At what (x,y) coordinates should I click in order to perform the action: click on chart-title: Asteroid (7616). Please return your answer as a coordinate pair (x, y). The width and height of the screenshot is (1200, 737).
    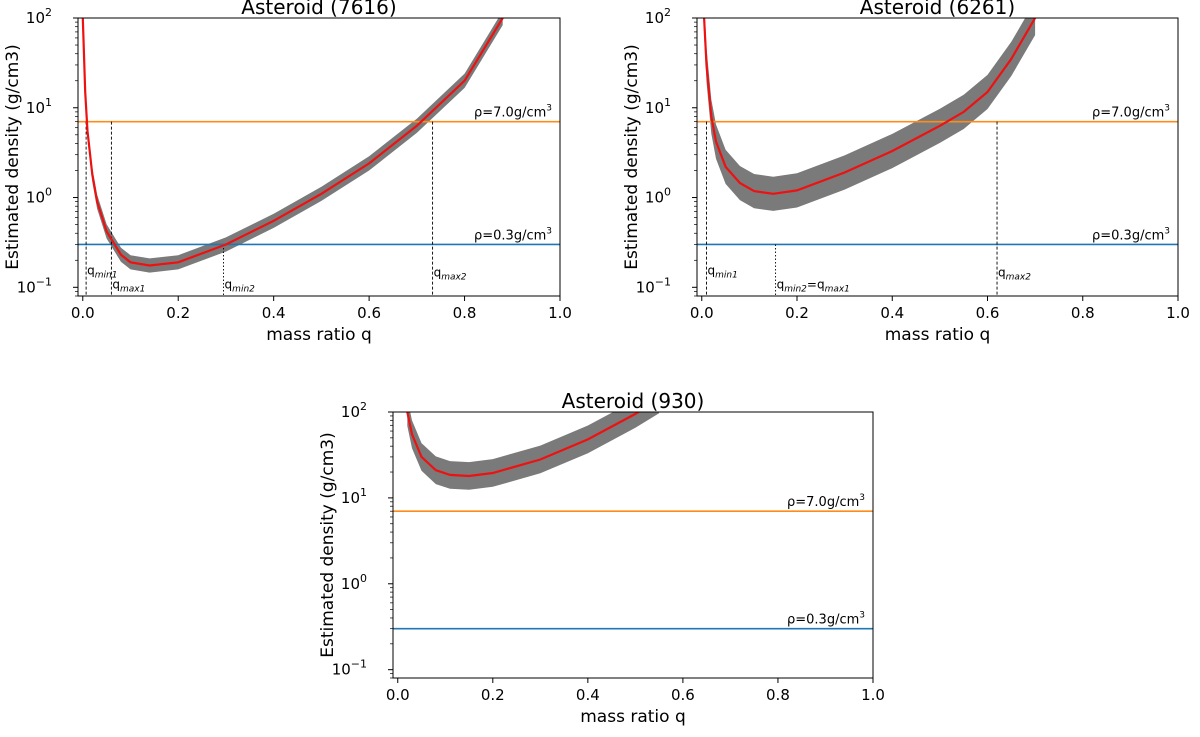
    Looking at the image, I should click on (318, 9).